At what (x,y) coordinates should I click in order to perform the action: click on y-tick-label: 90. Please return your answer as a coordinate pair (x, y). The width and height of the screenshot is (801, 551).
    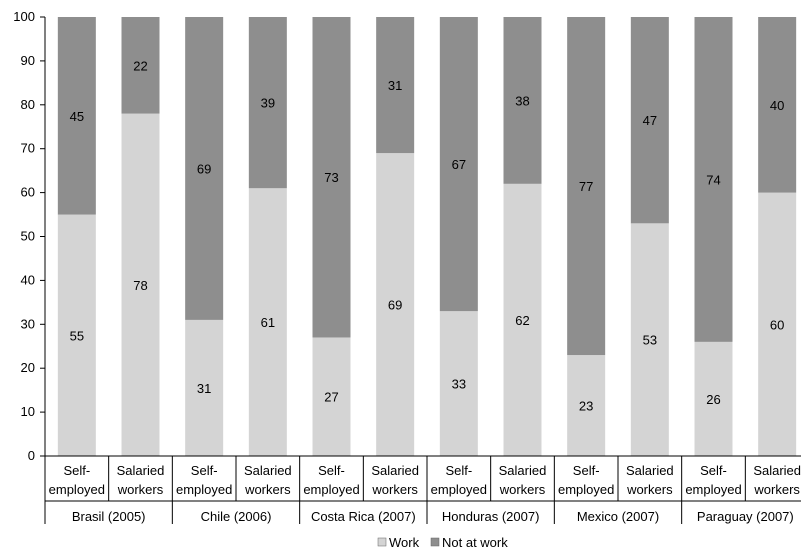
    Looking at the image, I should click on (28, 60).